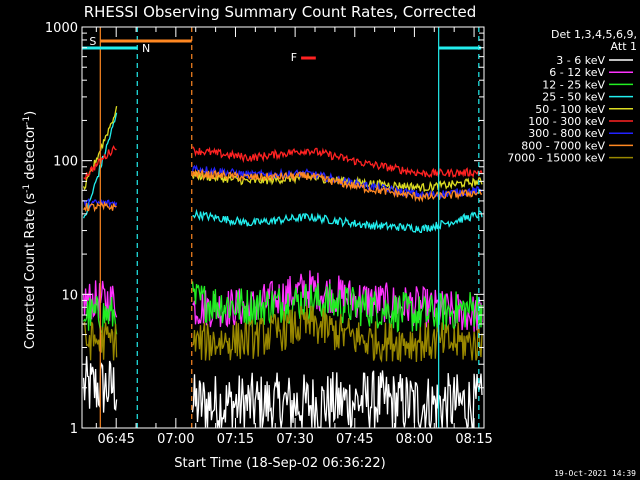 Image resolution: width=640 pixels, height=480 pixels. Describe the element at coordinates (65, 162) in the screenshot. I see `y-tick-label: 100` at that location.